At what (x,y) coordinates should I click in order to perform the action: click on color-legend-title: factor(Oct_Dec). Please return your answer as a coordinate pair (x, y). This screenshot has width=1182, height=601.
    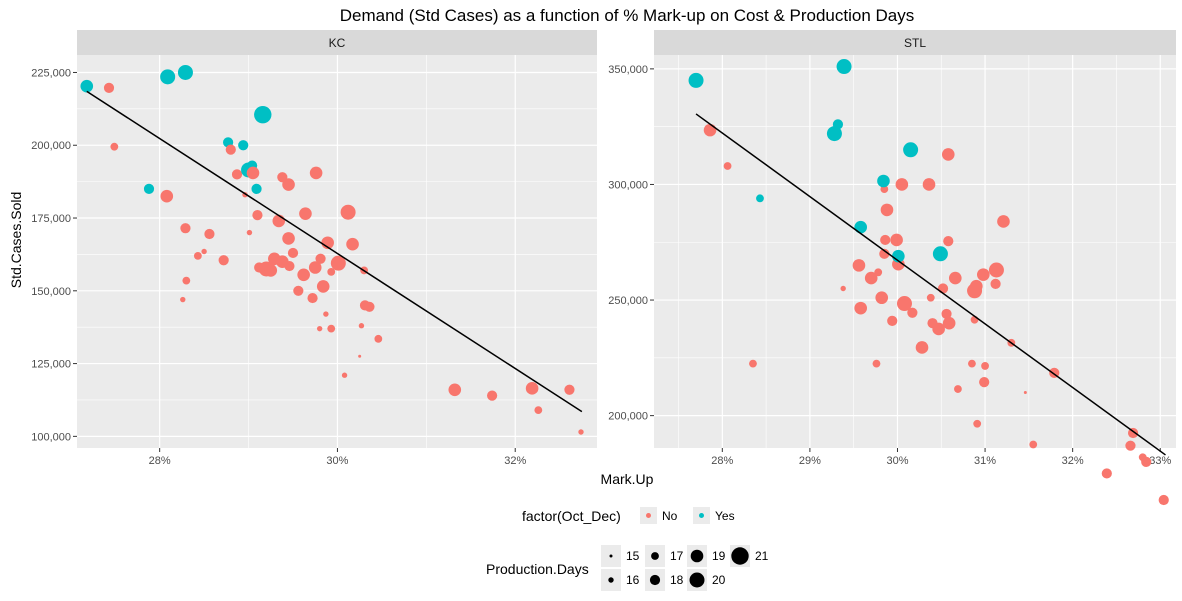
    Looking at the image, I should click on (571, 516).